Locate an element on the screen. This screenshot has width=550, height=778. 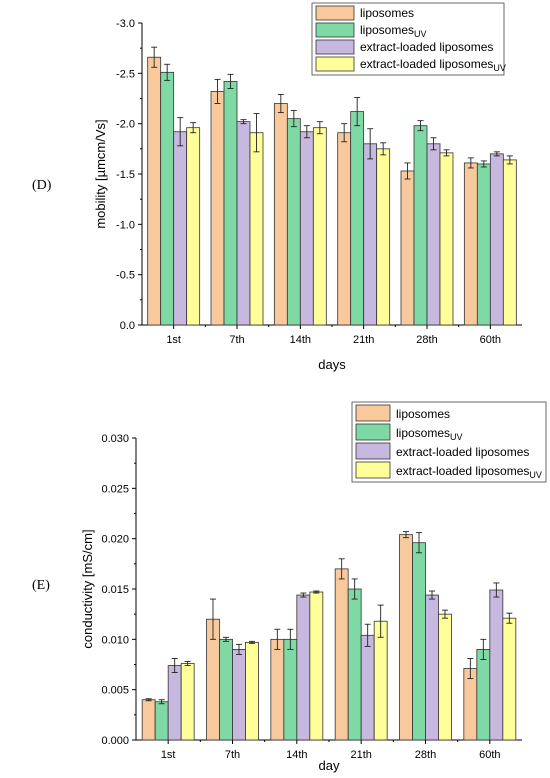
y-tick-label: 0.005 is located at coordinates (115, 691).